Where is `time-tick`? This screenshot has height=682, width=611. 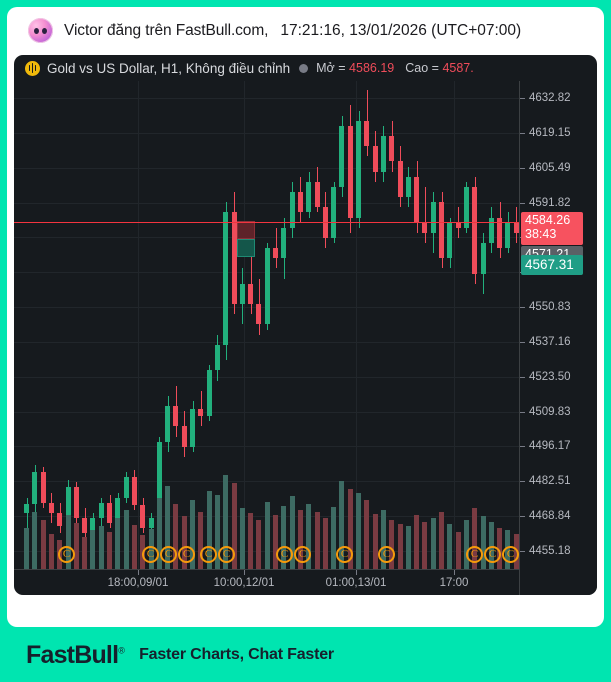 time-tick is located at coordinates (454, 572).